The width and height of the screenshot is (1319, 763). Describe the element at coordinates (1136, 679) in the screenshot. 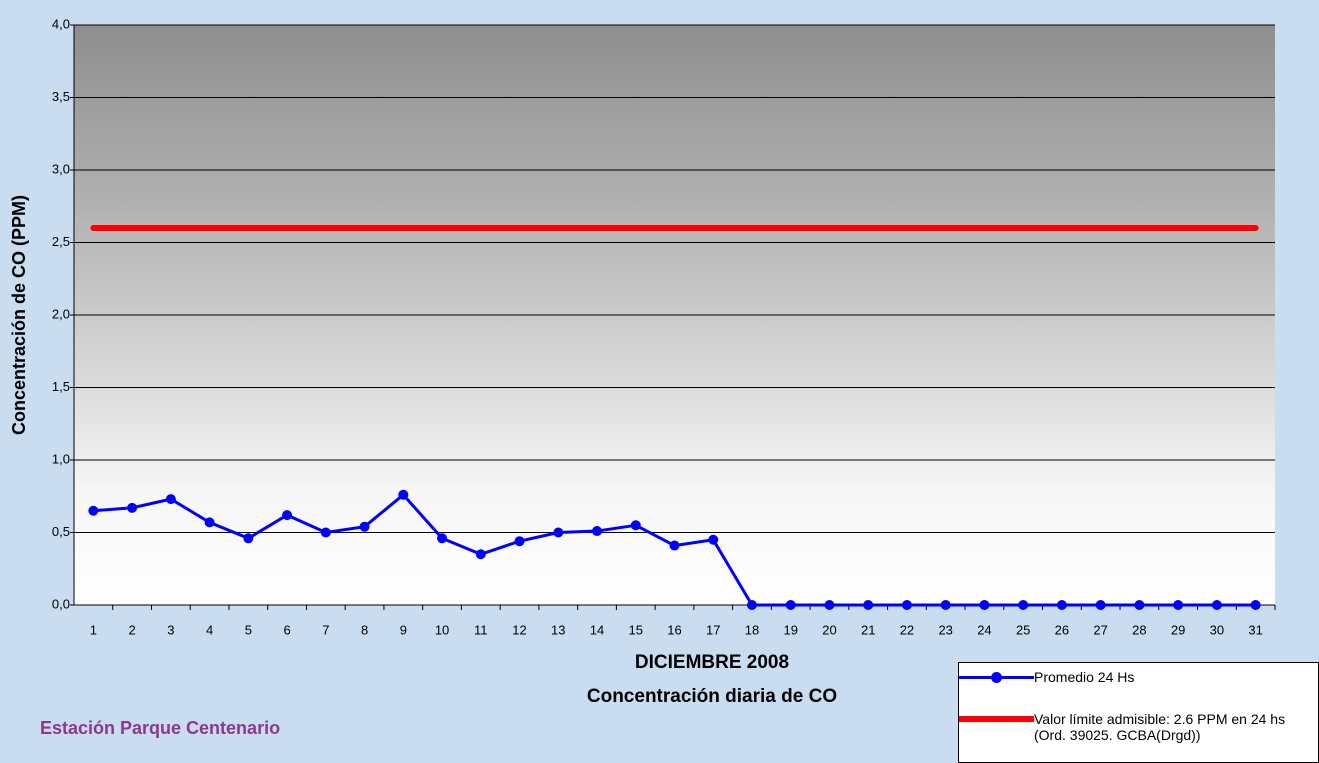

I see `legend-entry: Promedio 24 Hs` at that location.